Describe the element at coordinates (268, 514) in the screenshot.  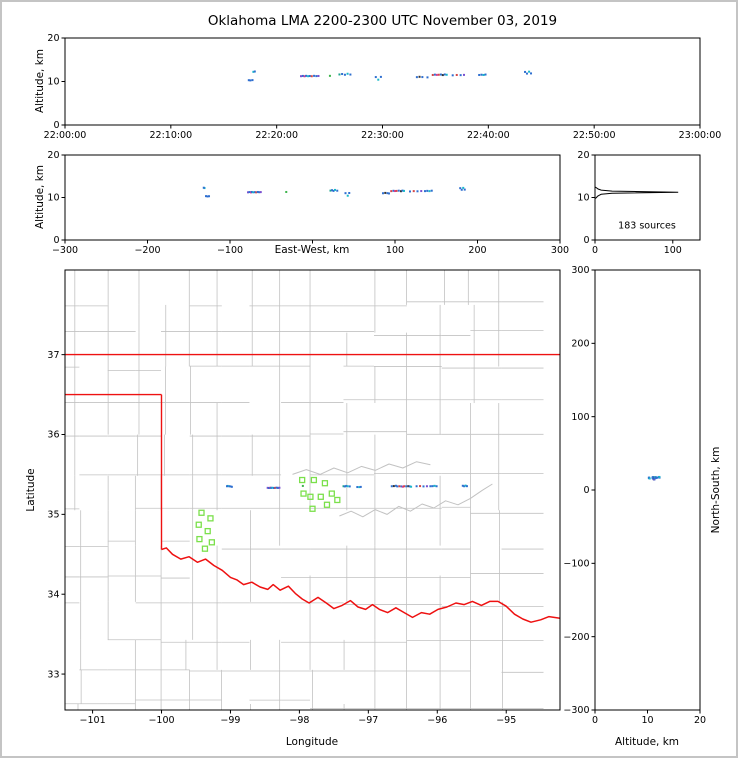
I see `lma-stations` at that location.